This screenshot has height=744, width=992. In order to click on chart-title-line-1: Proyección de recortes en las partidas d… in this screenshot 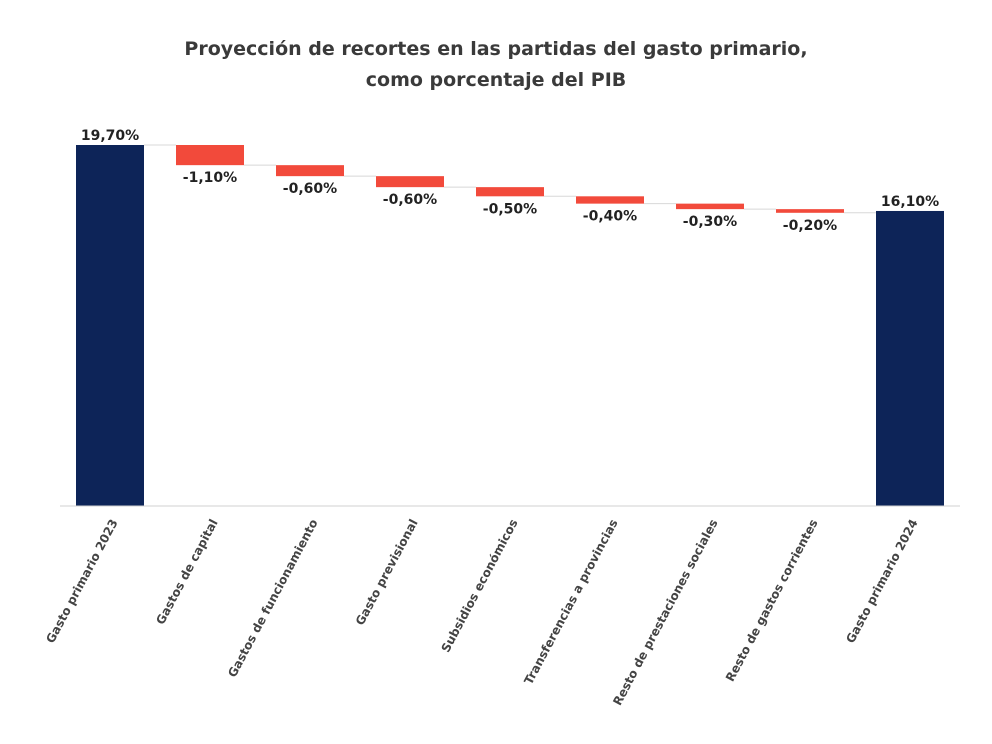, I will do `click(496, 49)`.